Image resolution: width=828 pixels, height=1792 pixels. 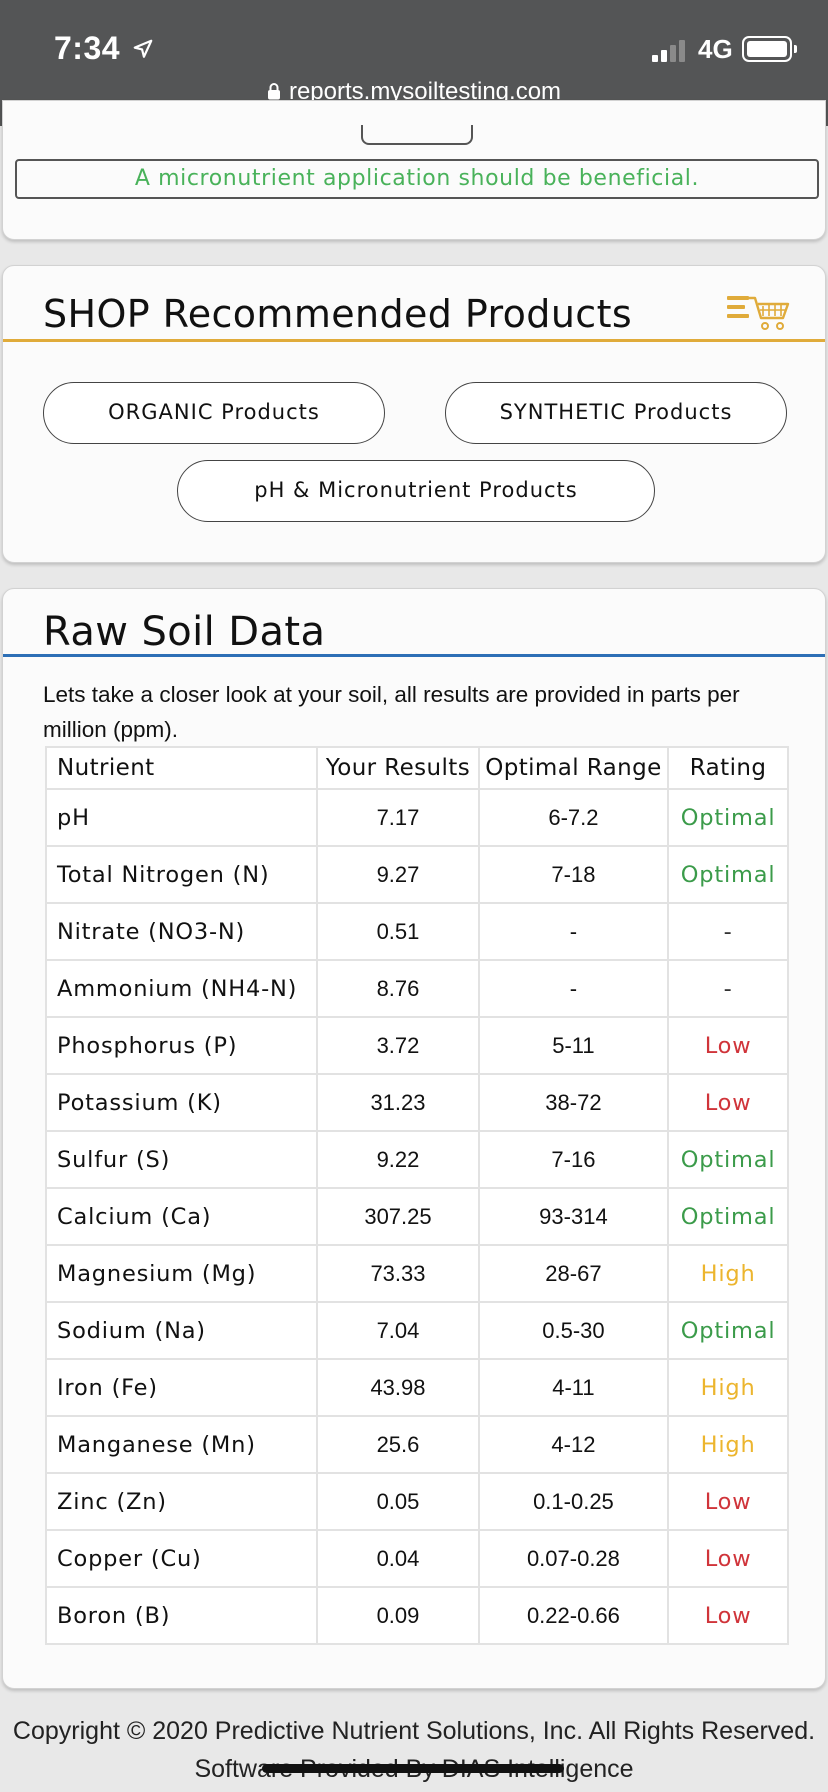 What do you see at coordinates (573, 1444) in the screenshot?
I see `optimal-range-cell: 4-12` at bounding box center [573, 1444].